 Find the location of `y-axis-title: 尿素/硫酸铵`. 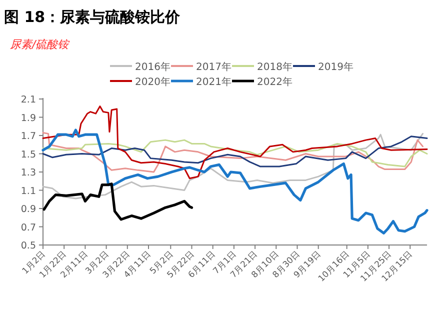

y-axis-title: 尿素/硫酸铵 is located at coordinates (40, 44).